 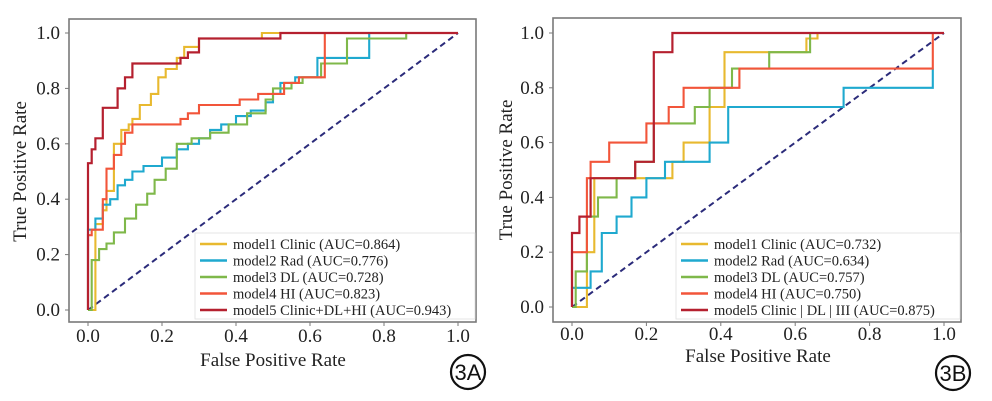 I want to click on legend-entry-model2: model2 Rad (AUC=0.776), so click(x=310, y=262).